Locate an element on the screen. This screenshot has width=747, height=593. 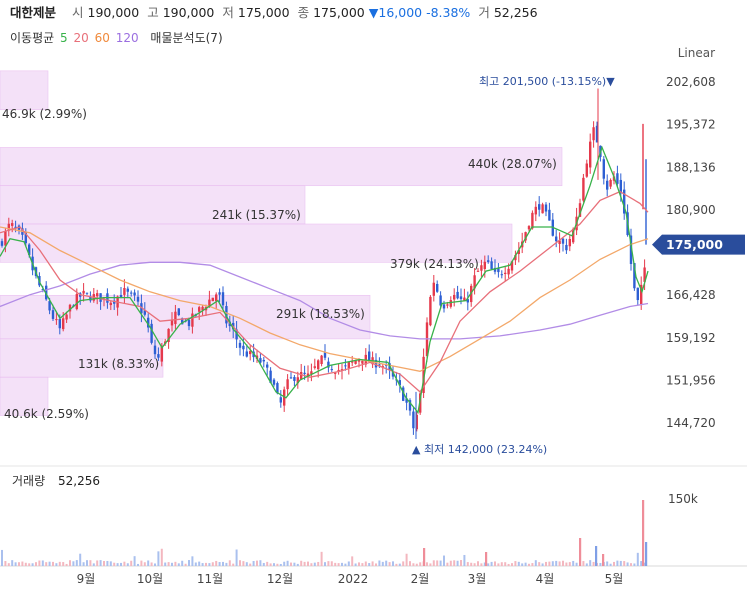
current-price-label: 175,000 is located at coordinates (694, 244).